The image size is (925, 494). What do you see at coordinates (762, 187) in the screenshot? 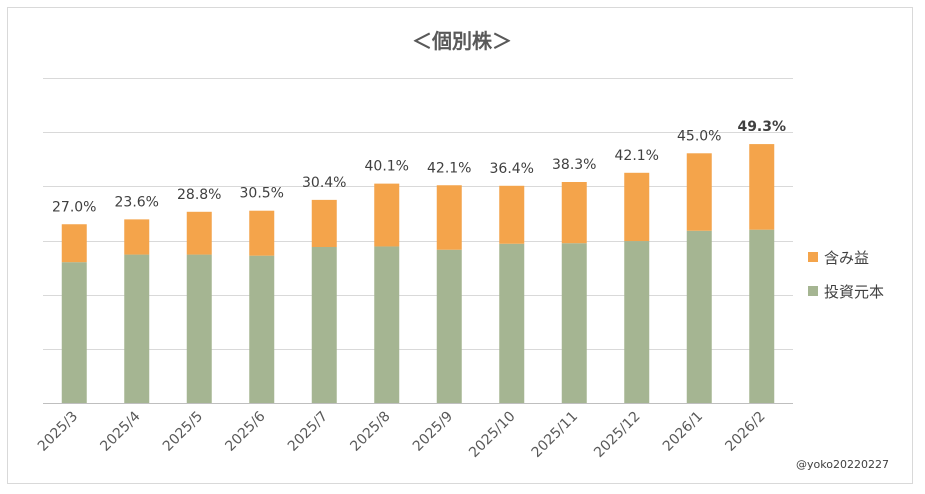
I see `bar-gain-2026/2` at bounding box center [762, 187].